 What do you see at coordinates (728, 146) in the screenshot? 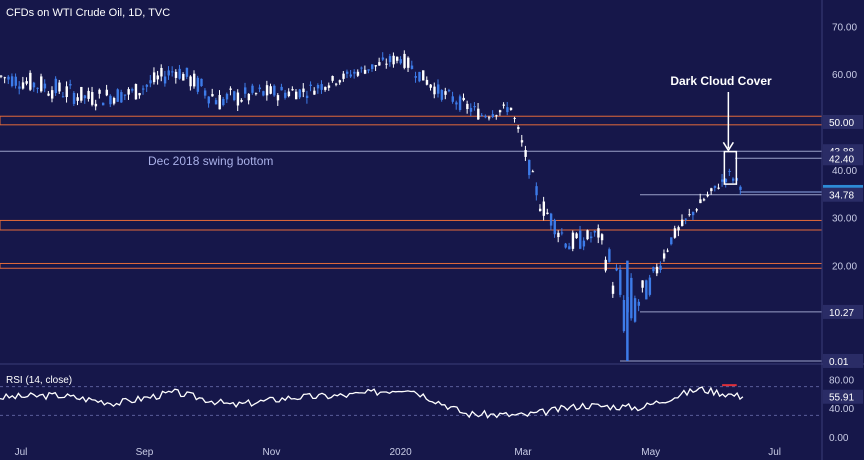
I see `annotation-arrow-head` at bounding box center [728, 146].